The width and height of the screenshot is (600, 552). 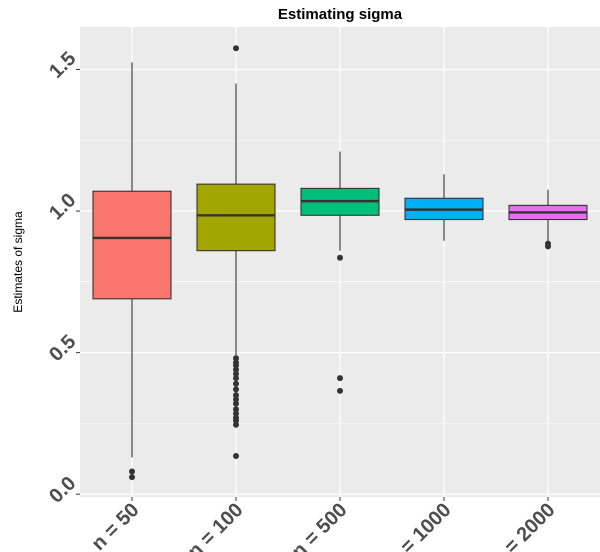 I want to click on box-n2000, so click(x=548, y=219).